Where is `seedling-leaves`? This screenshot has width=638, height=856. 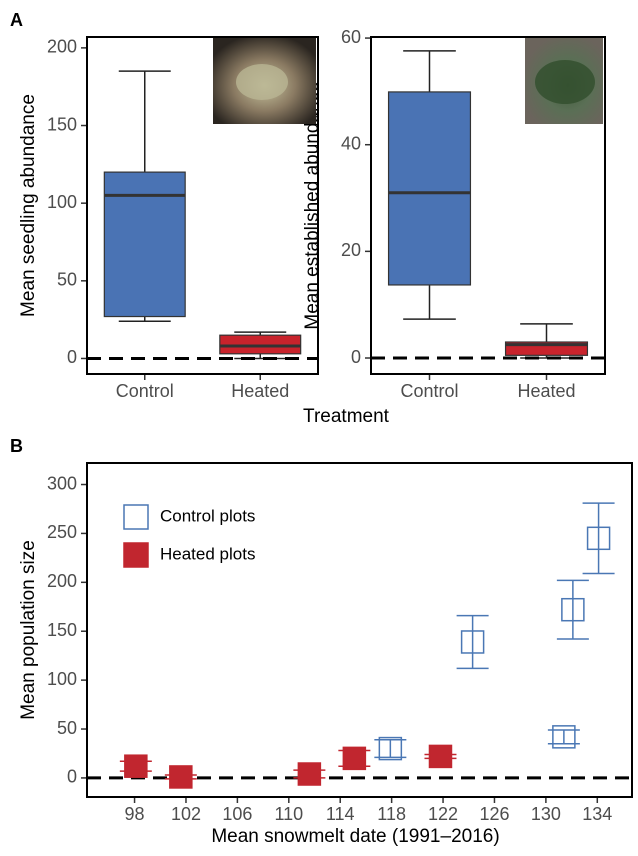 seedling-leaves is located at coordinates (262, 82).